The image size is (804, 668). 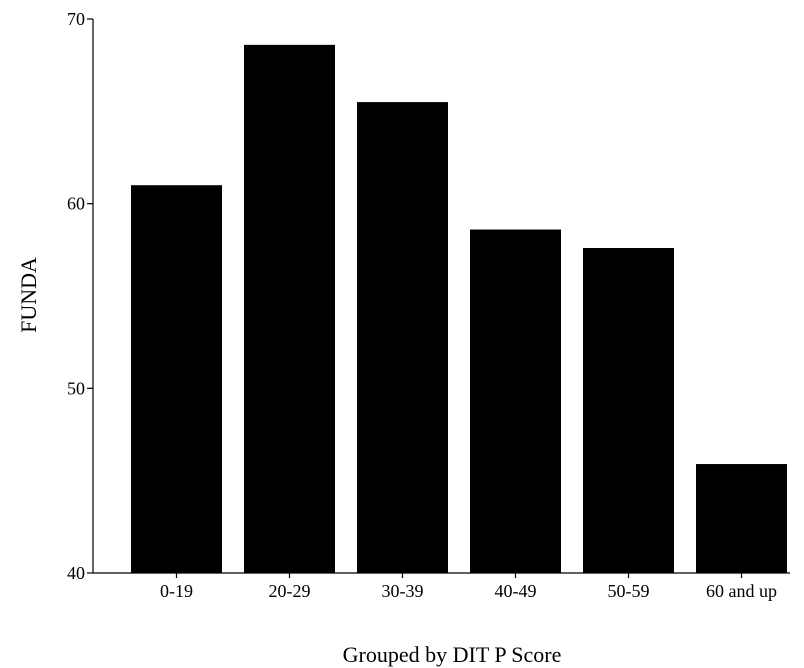 What do you see at coordinates (741, 591) in the screenshot?
I see `x-tick-label: 60 and up` at bounding box center [741, 591].